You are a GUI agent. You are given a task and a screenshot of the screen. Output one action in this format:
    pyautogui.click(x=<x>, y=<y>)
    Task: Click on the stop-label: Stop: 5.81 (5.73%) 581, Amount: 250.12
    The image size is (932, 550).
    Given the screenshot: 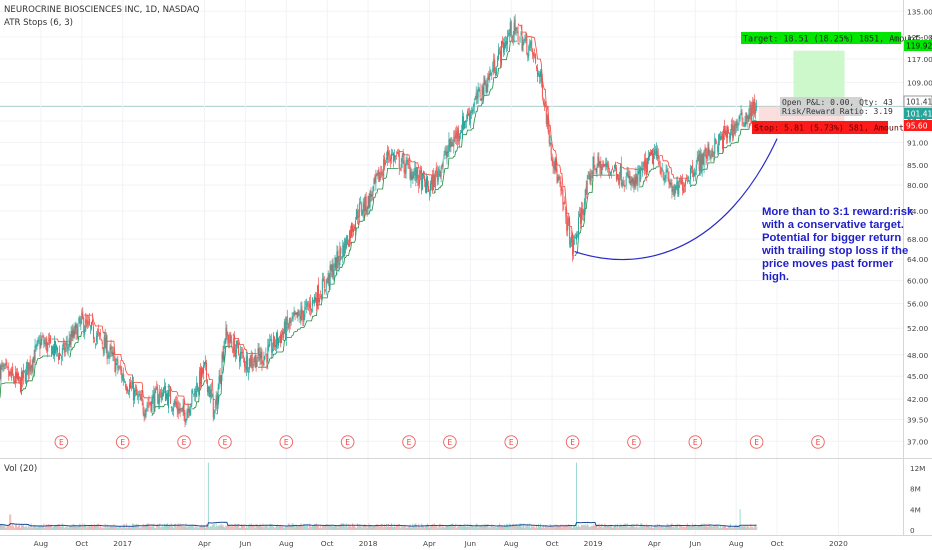 What is the action you would take?
    pyautogui.click(x=842, y=127)
    